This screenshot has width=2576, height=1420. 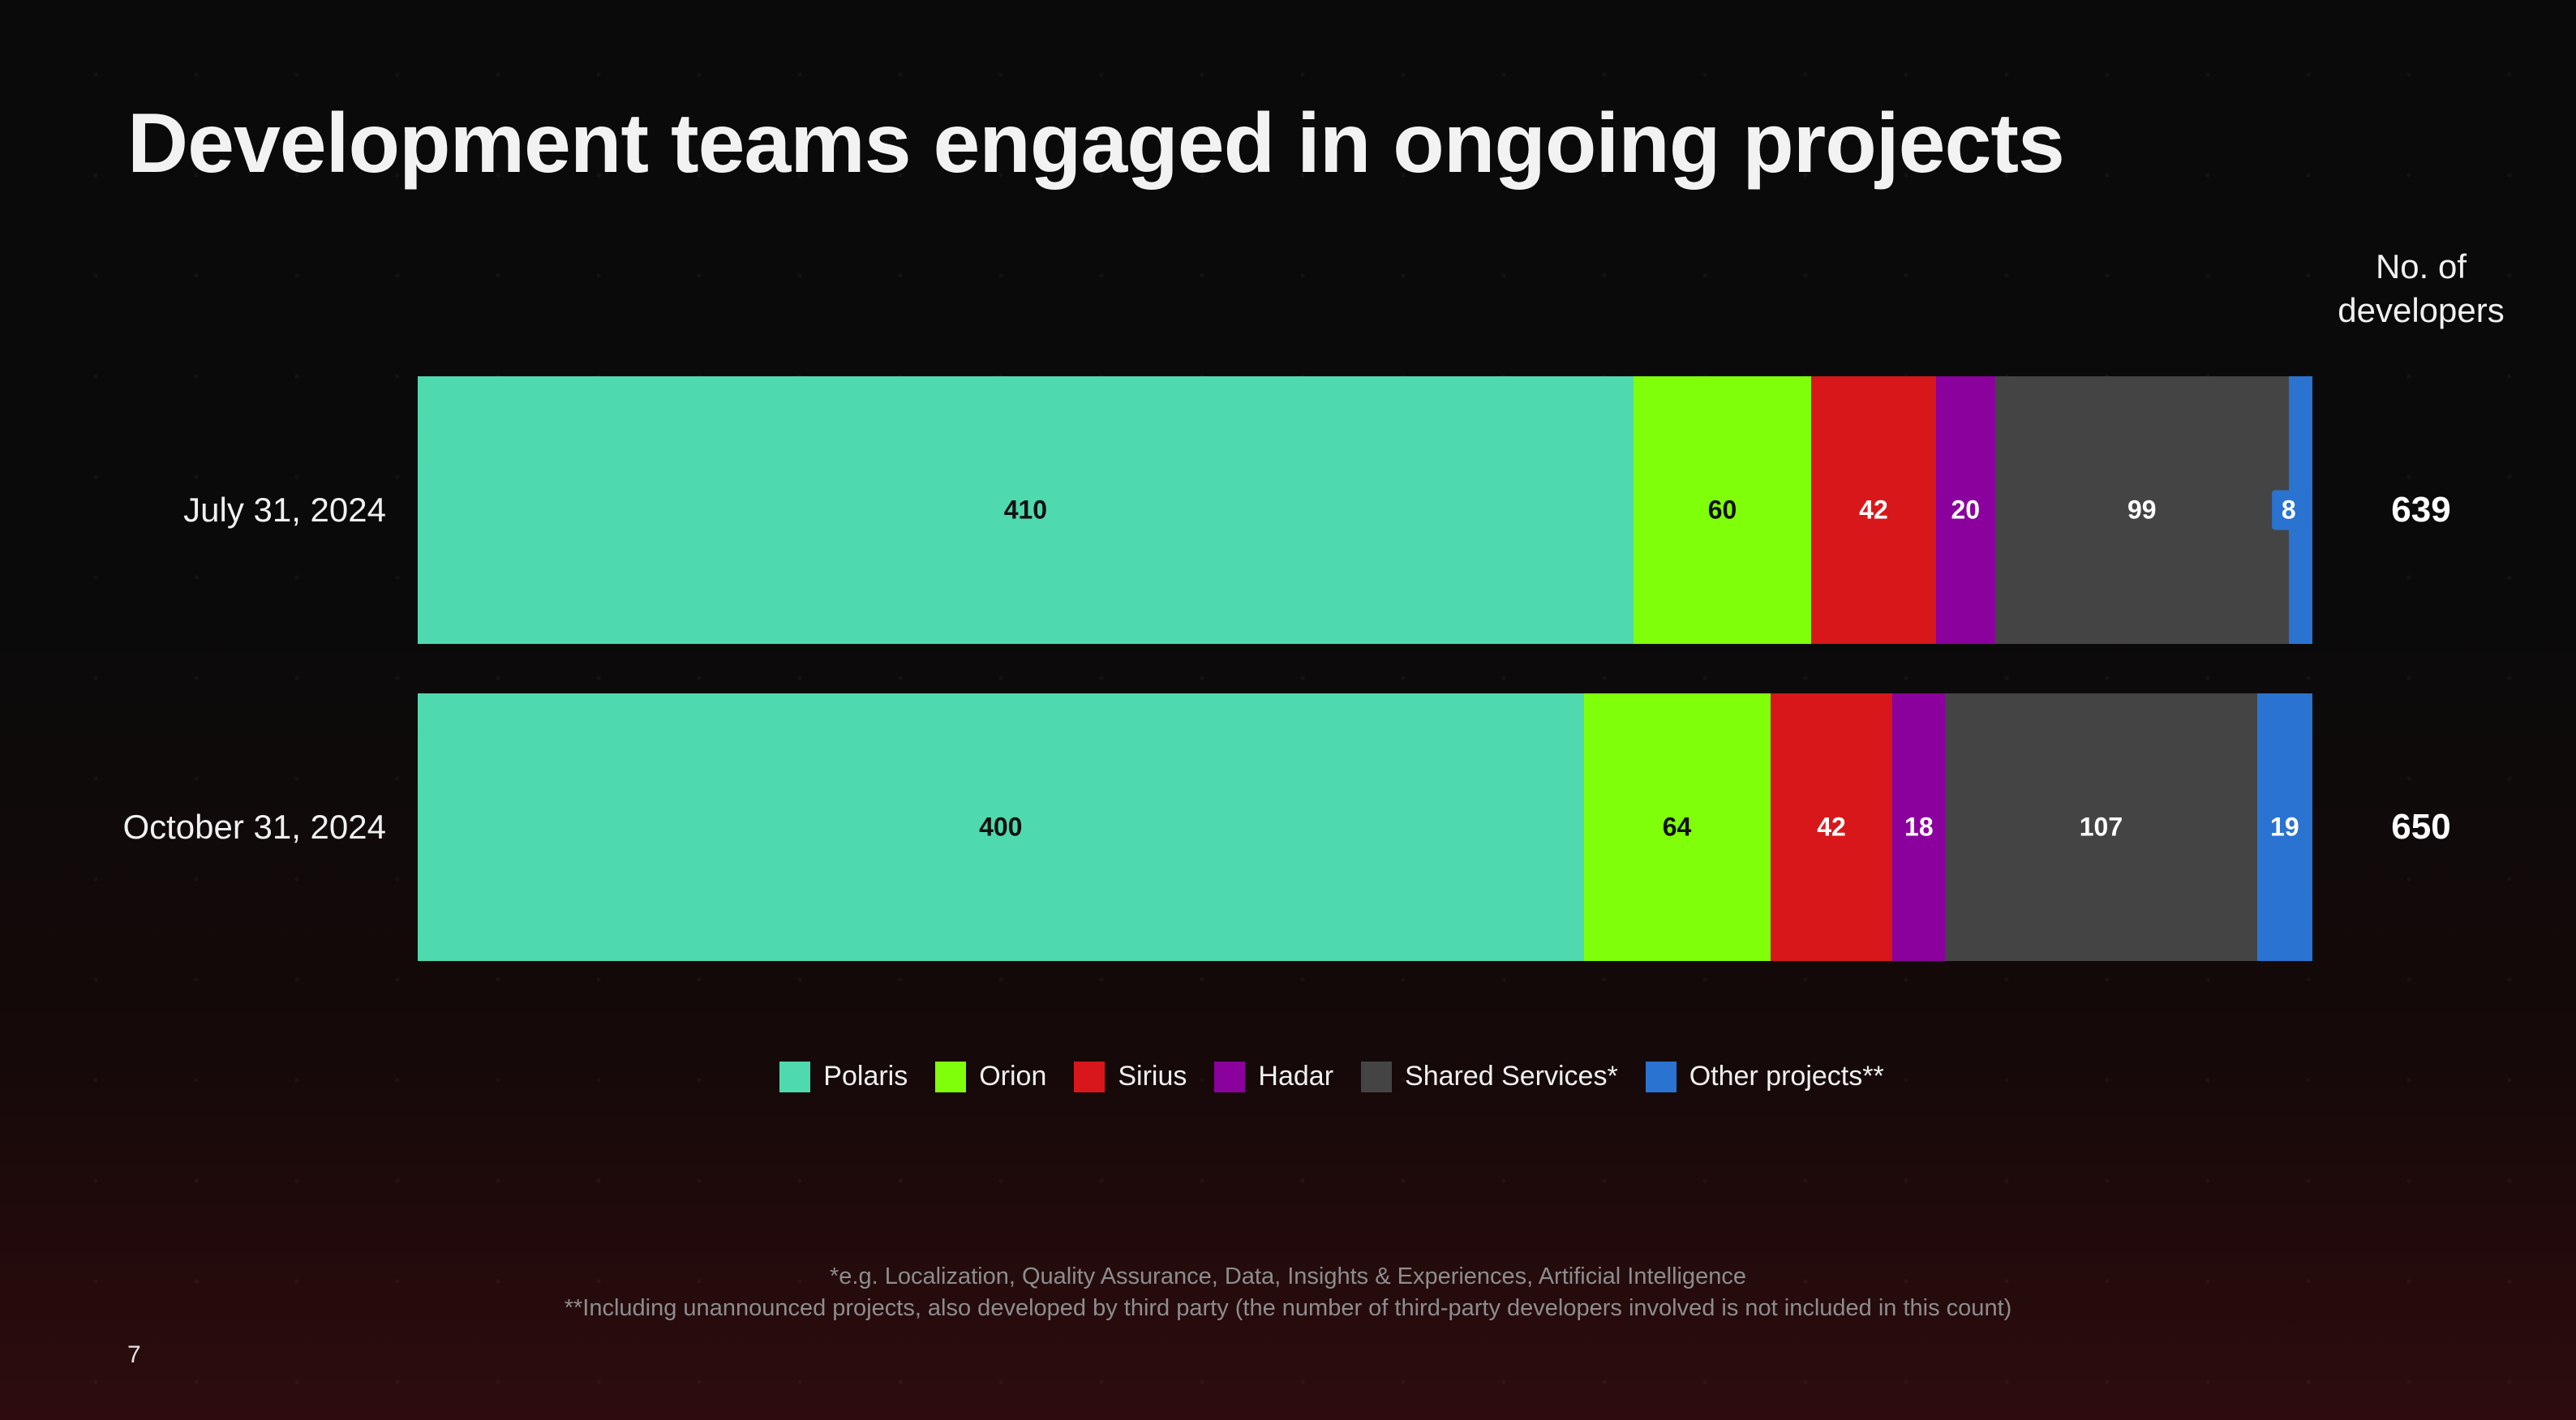 I want to click on data-label: 400, so click(x=1001, y=827).